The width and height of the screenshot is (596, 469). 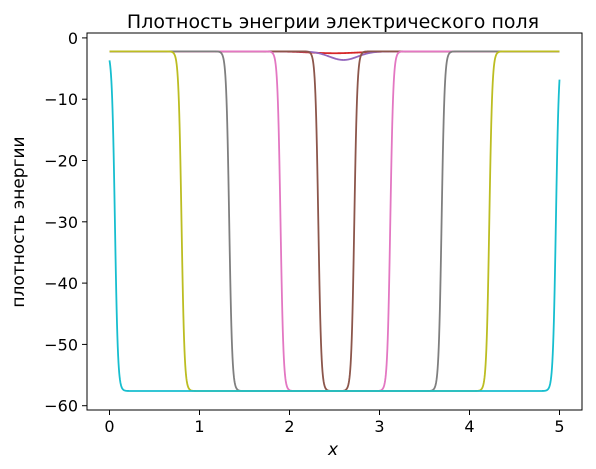 What do you see at coordinates (559, 426) in the screenshot?
I see `x-tick-label: 5` at bounding box center [559, 426].